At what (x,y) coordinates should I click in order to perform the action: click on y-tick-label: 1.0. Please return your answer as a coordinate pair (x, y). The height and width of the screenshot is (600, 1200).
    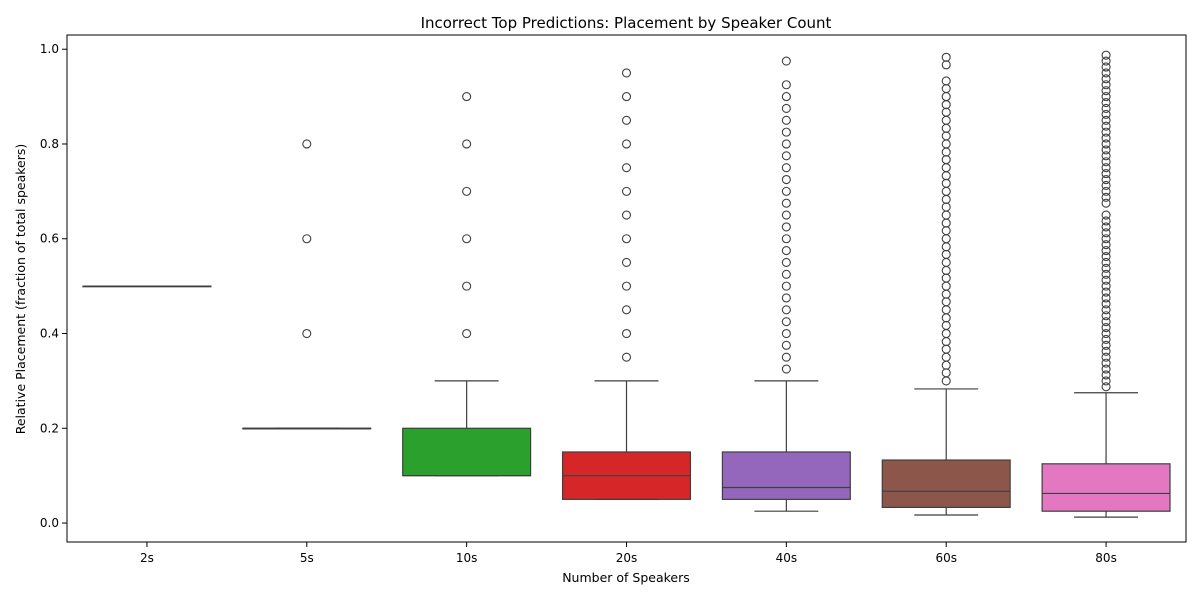
    Looking at the image, I should click on (49, 49).